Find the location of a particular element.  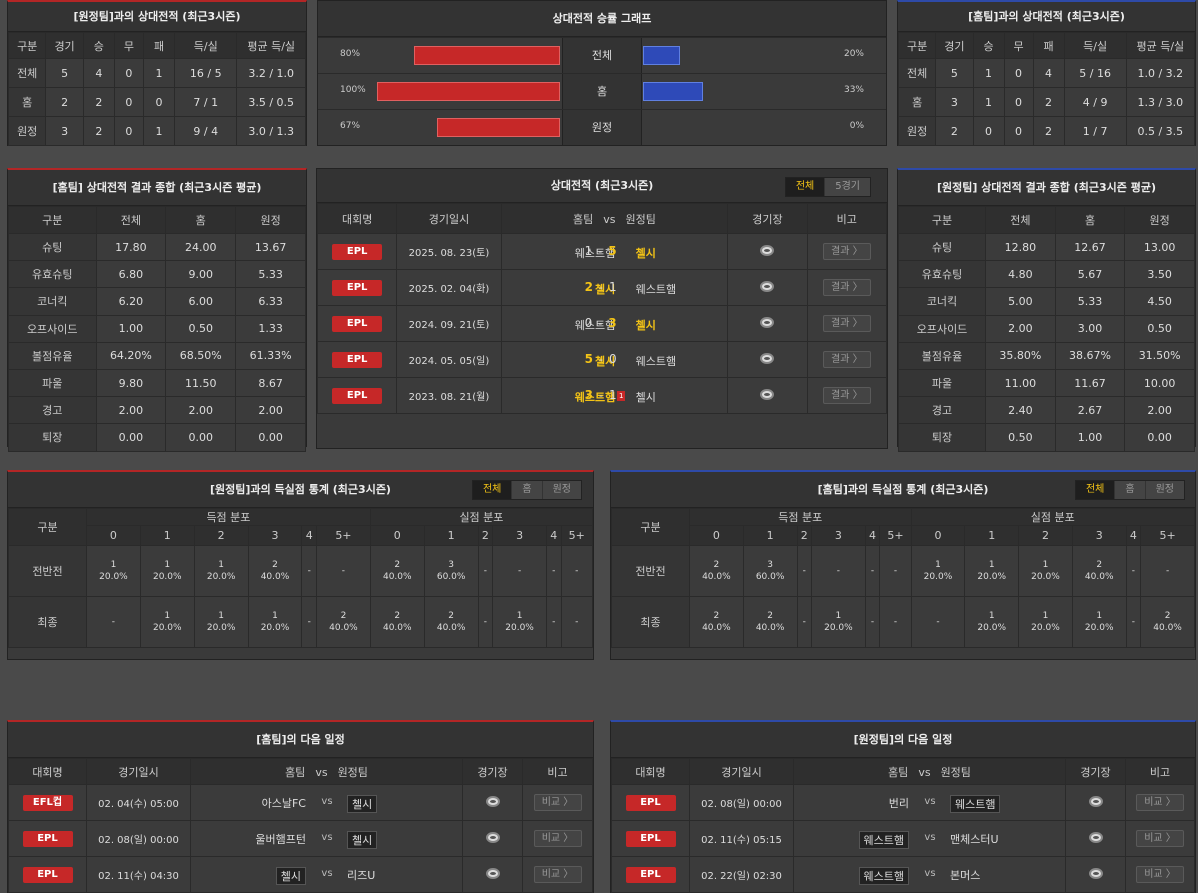

score: 2-1 is located at coordinates (601, 287).